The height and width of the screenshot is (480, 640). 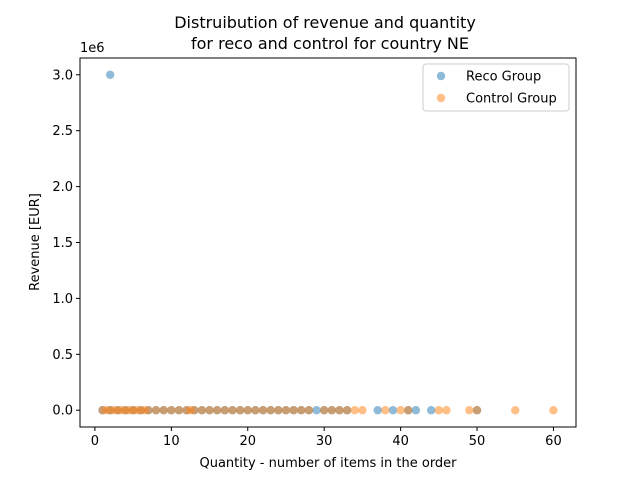 I want to click on legend: Reco Group Control Group, so click(x=496, y=87).